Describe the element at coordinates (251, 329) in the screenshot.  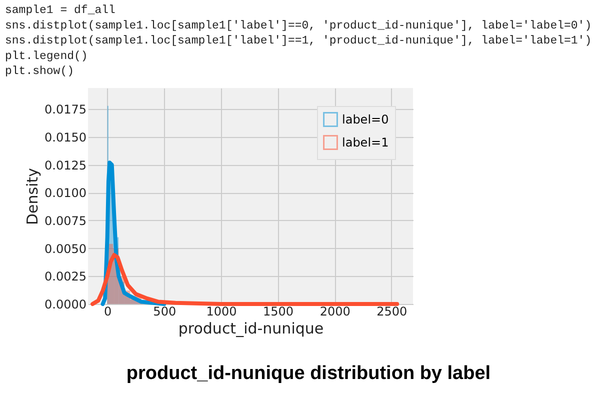
I see `x-axis-title: product_id-nunique` at that location.